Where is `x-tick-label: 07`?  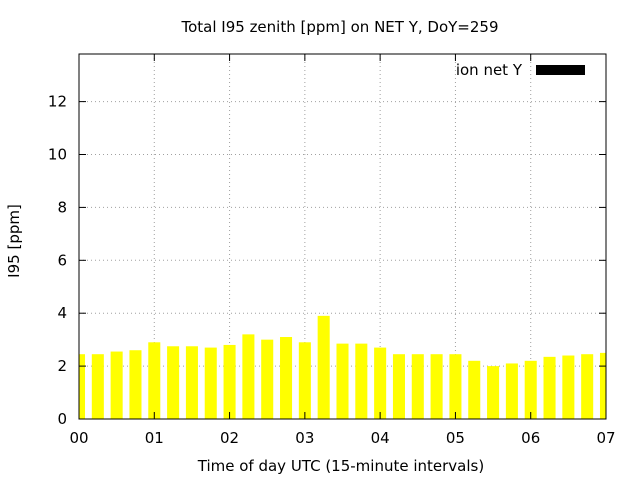
x-tick-label: 07 is located at coordinates (605, 438).